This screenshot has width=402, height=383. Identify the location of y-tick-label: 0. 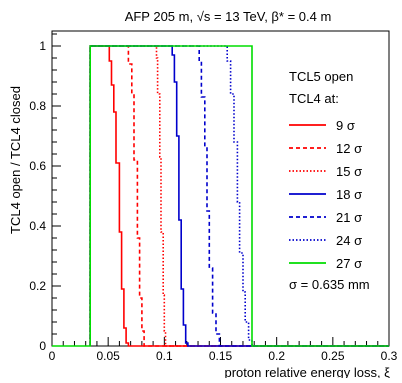
(42, 346).